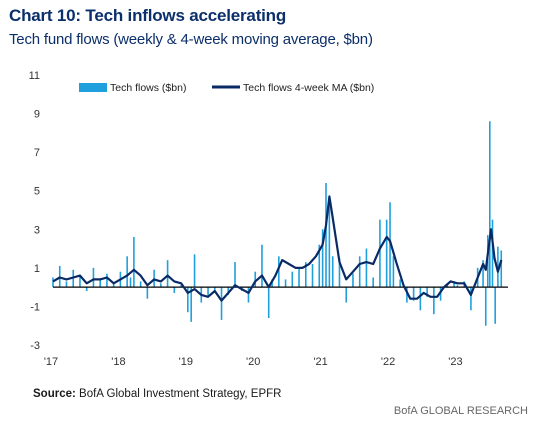 This screenshot has width=538, height=427. I want to click on x-tick-label: '17, so click(51, 362).